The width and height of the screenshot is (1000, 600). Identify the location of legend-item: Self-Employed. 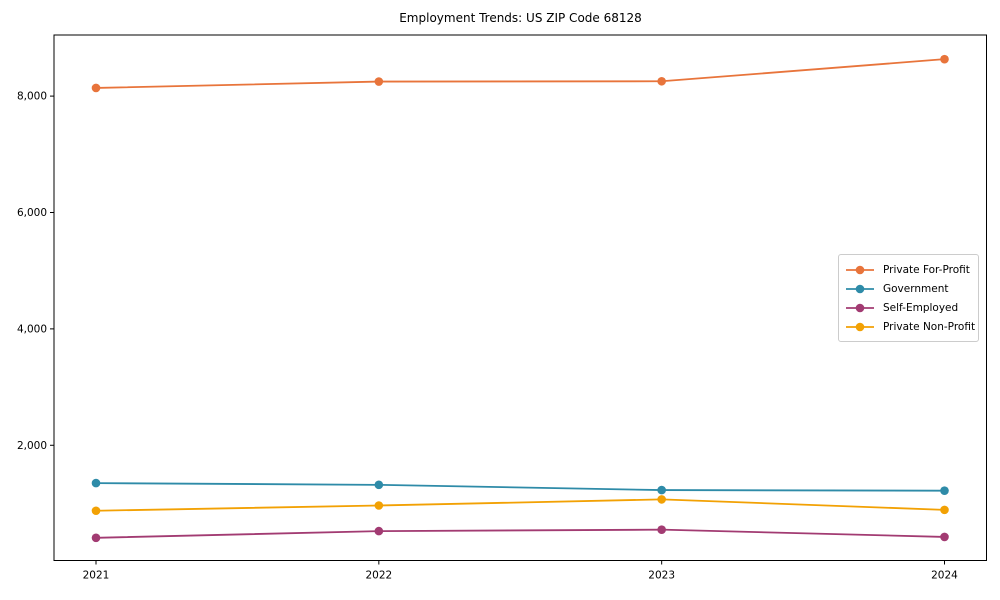
(908, 308).